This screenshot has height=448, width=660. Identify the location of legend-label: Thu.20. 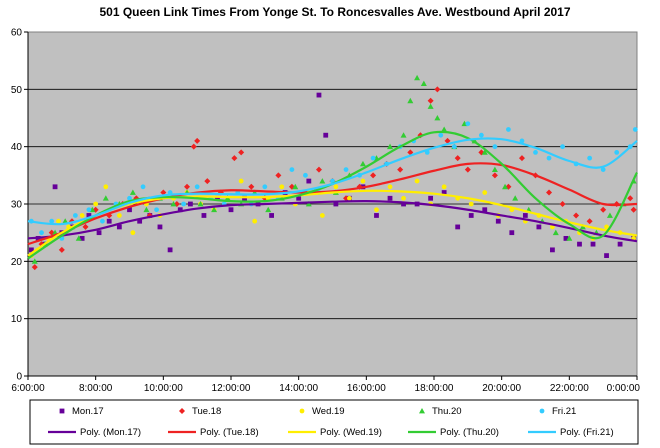
(447, 411).